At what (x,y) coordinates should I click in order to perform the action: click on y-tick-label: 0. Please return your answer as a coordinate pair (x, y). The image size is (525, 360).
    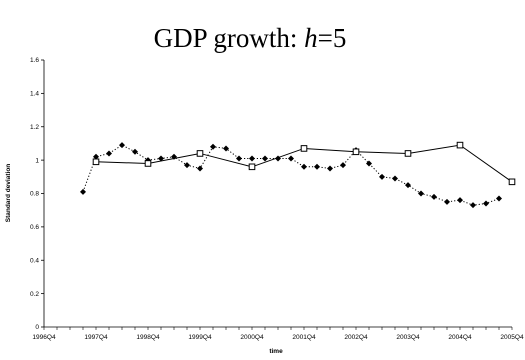
    Looking at the image, I should click on (37, 327).